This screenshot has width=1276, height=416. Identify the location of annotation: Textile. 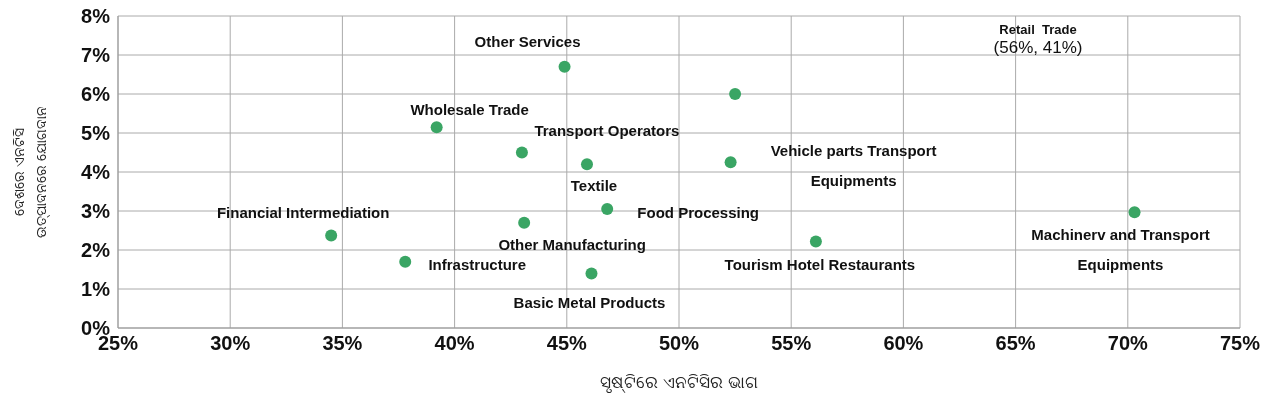
(594, 186).